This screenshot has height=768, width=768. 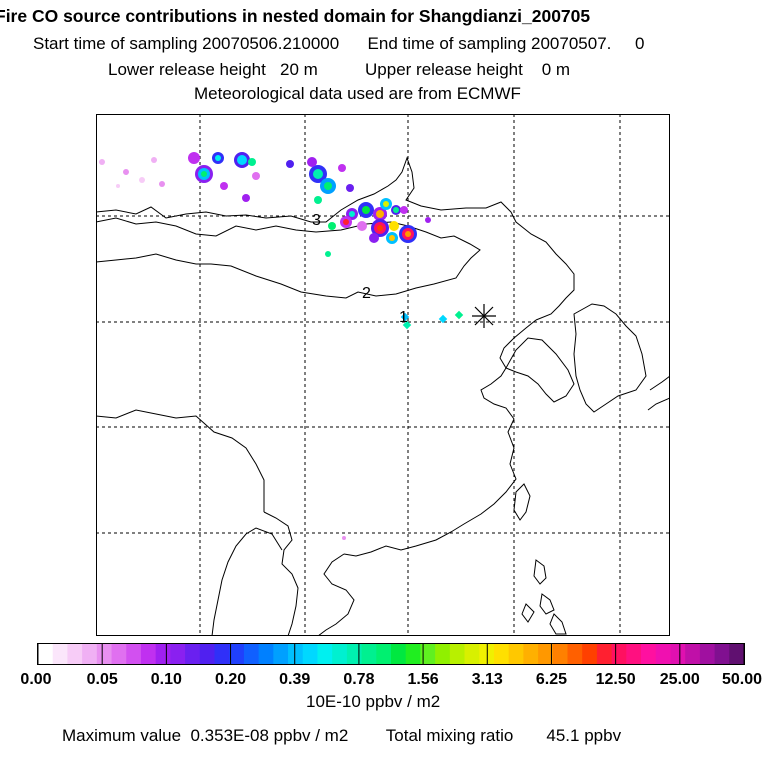 What do you see at coordinates (616, 679) in the screenshot?
I see `colorbar-tick-label: 12.50` at bounding box center [616, 679].